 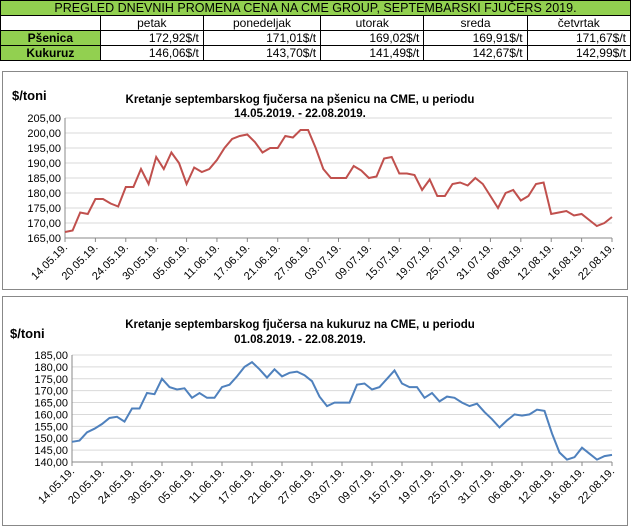 What do you see at coordinates (372, 38) in the screenshot?
I see `cell: 169,02$/t` at bounding box center [372, 38].